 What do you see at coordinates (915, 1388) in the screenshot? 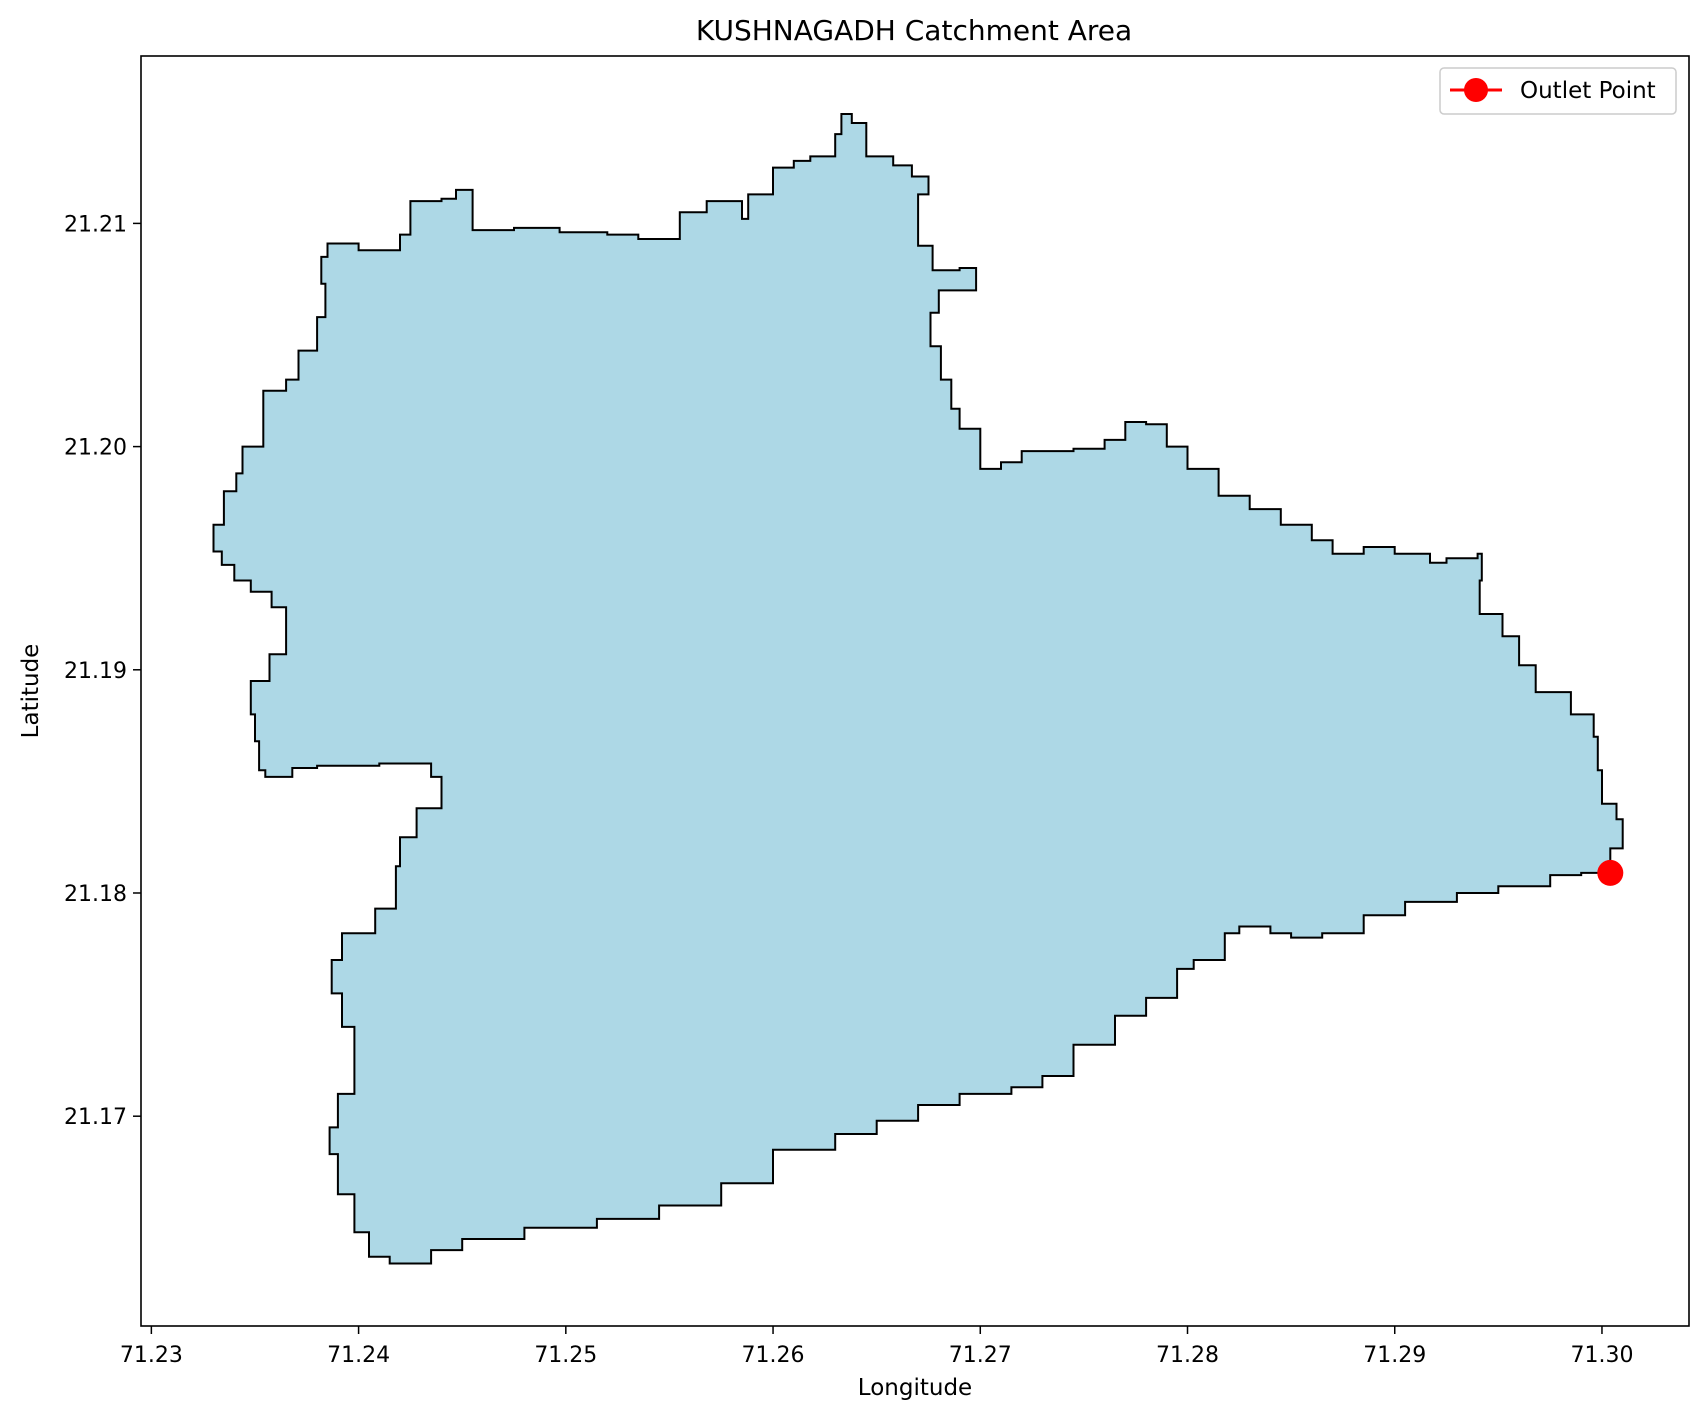
I see `x-axis-label: Longitude` at bounding box center [915, 1388].